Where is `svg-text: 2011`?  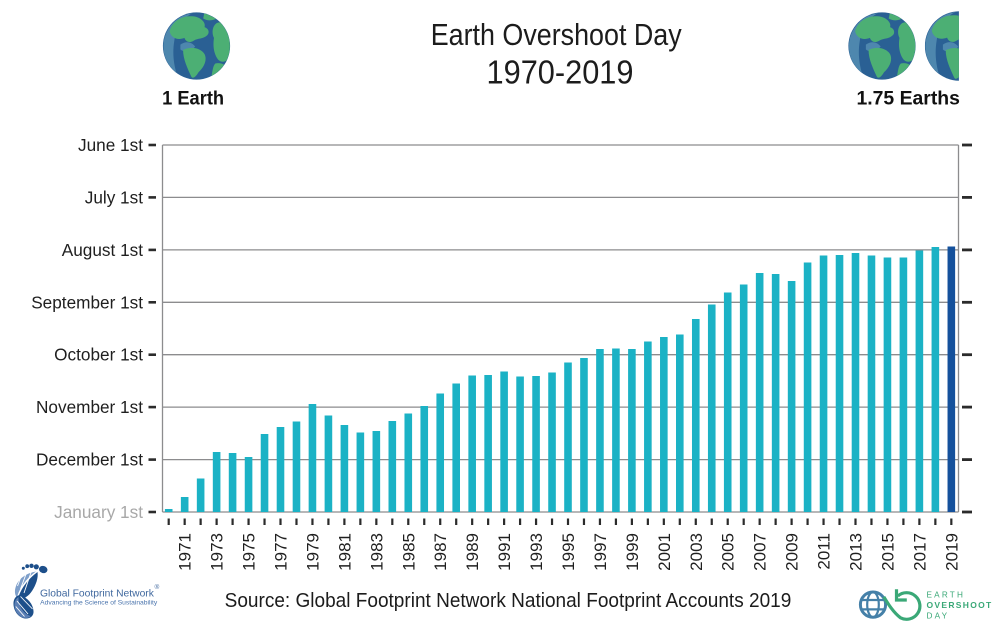
svg-text: 2011 is located at coordinates (824, 551).